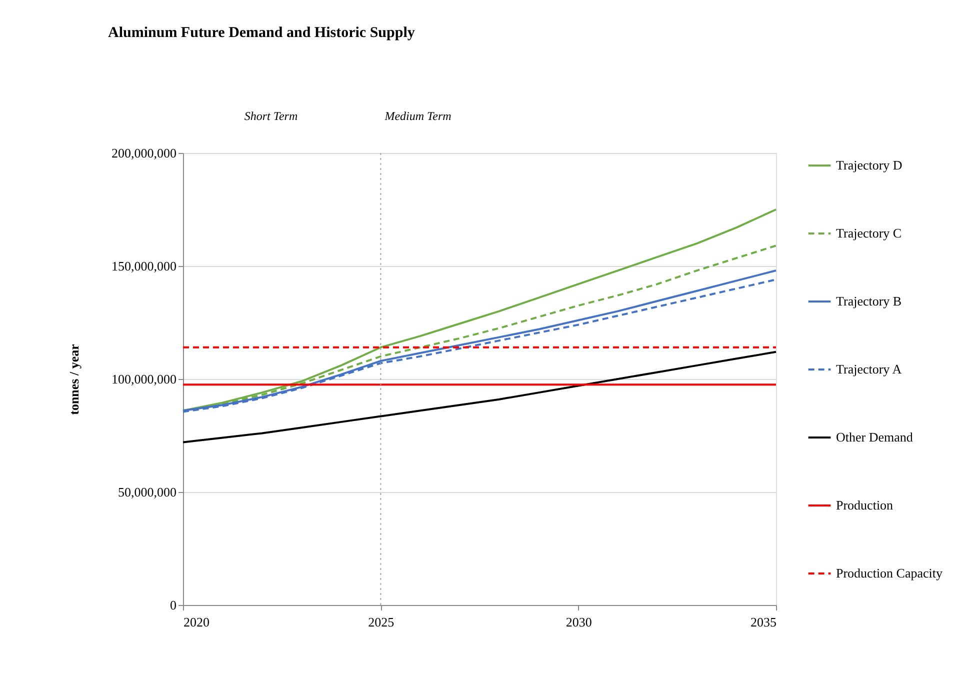 The width and height of the screenshot is (956, 698). Describe the element at coordinates (865, 505) in the screenshot. I see `legend-label: Production` at that location.